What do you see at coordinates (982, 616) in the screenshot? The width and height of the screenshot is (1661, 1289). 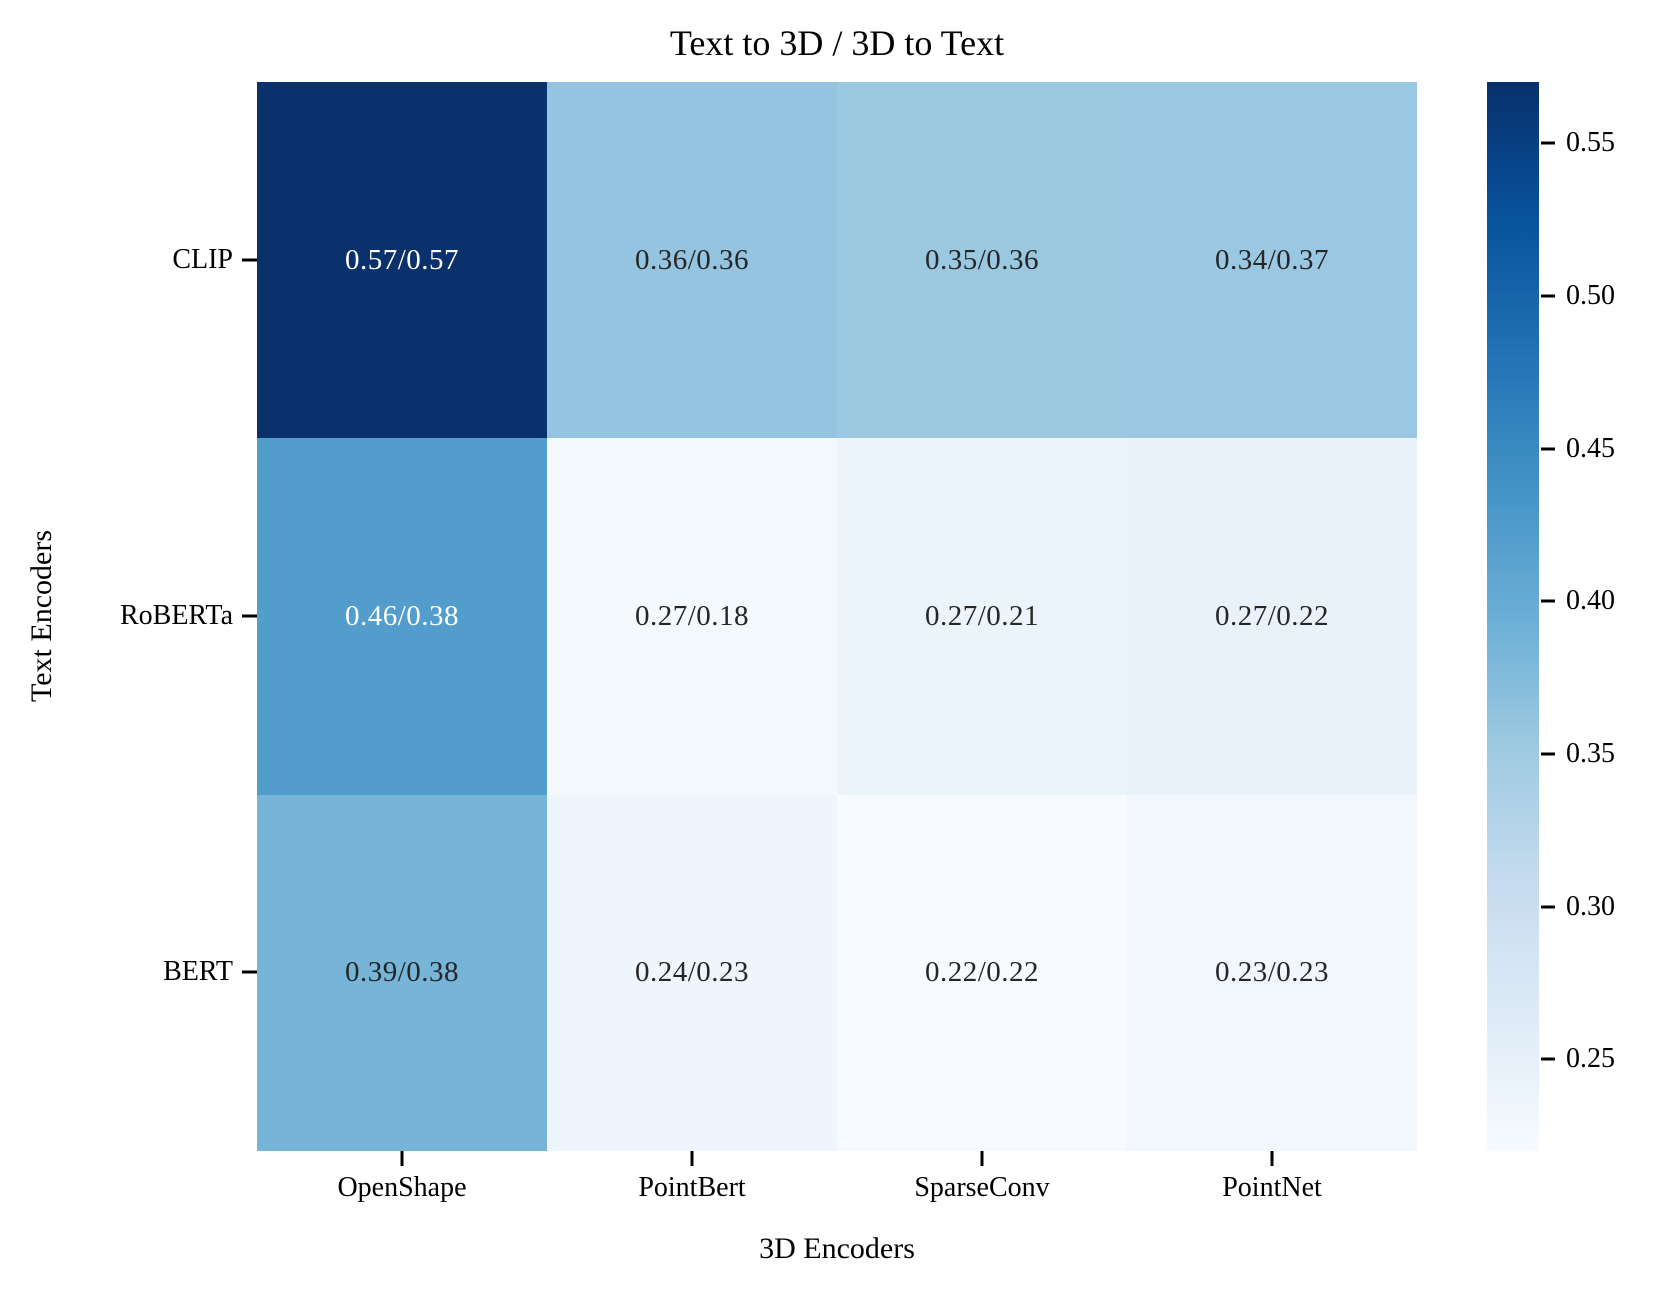 I see `heatmap-cell-roberta-sparseconv: 0.27/0.21` at bounding box center [982, 616].